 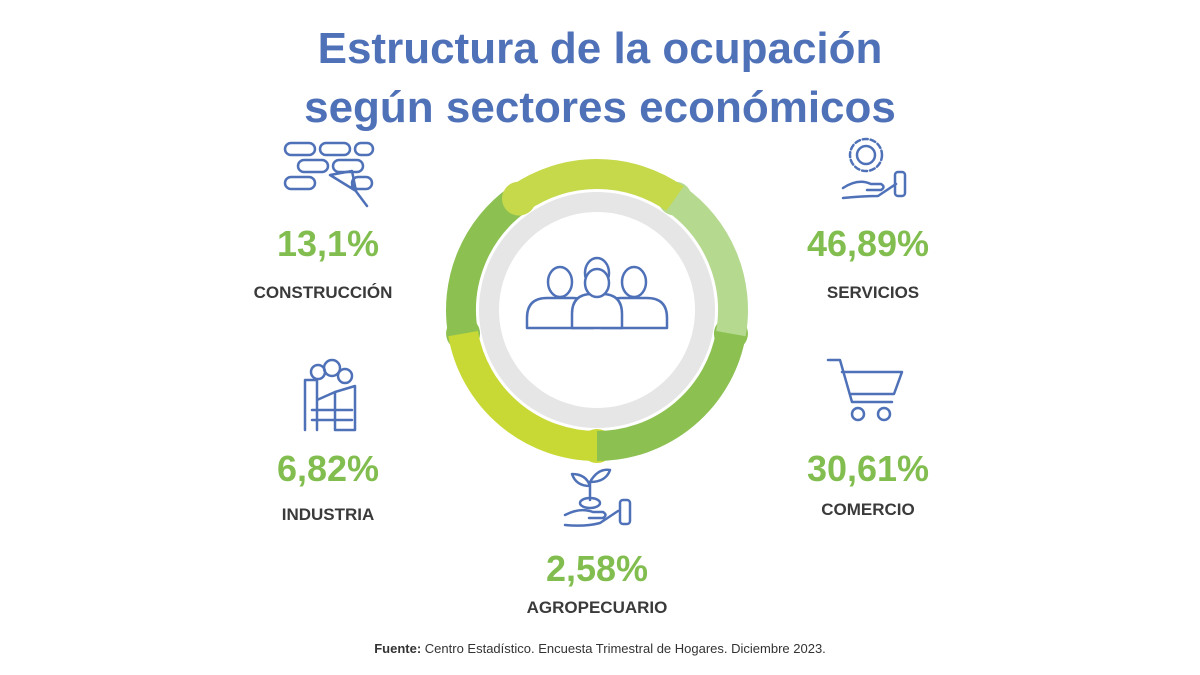 I want to click on ring-dot, so click(x=518, y=198).